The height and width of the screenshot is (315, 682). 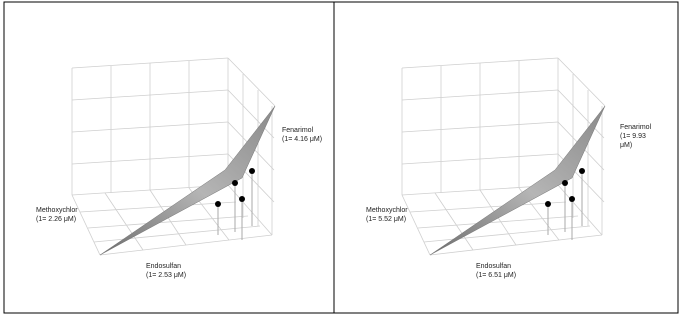 I want to click on axis-label: (1= 5.52 μM), so click(x=386, y=219).